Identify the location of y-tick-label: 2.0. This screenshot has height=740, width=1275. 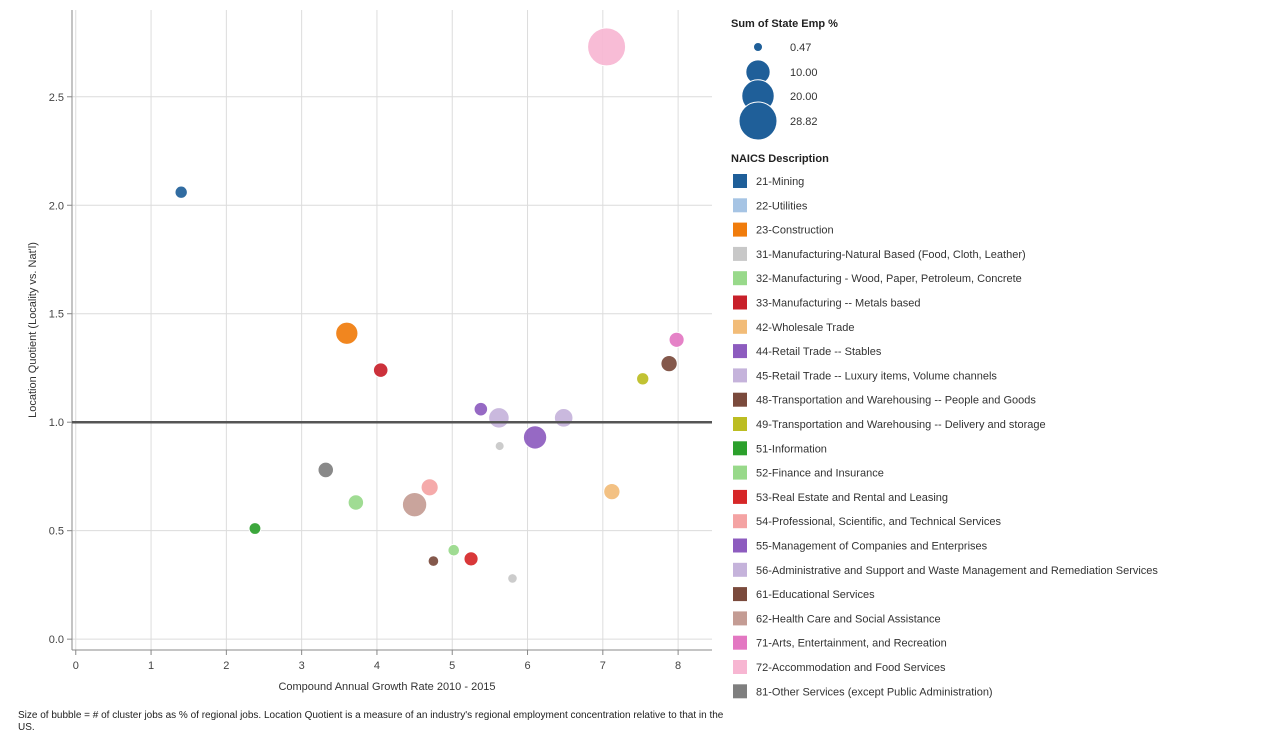
(56, 206).